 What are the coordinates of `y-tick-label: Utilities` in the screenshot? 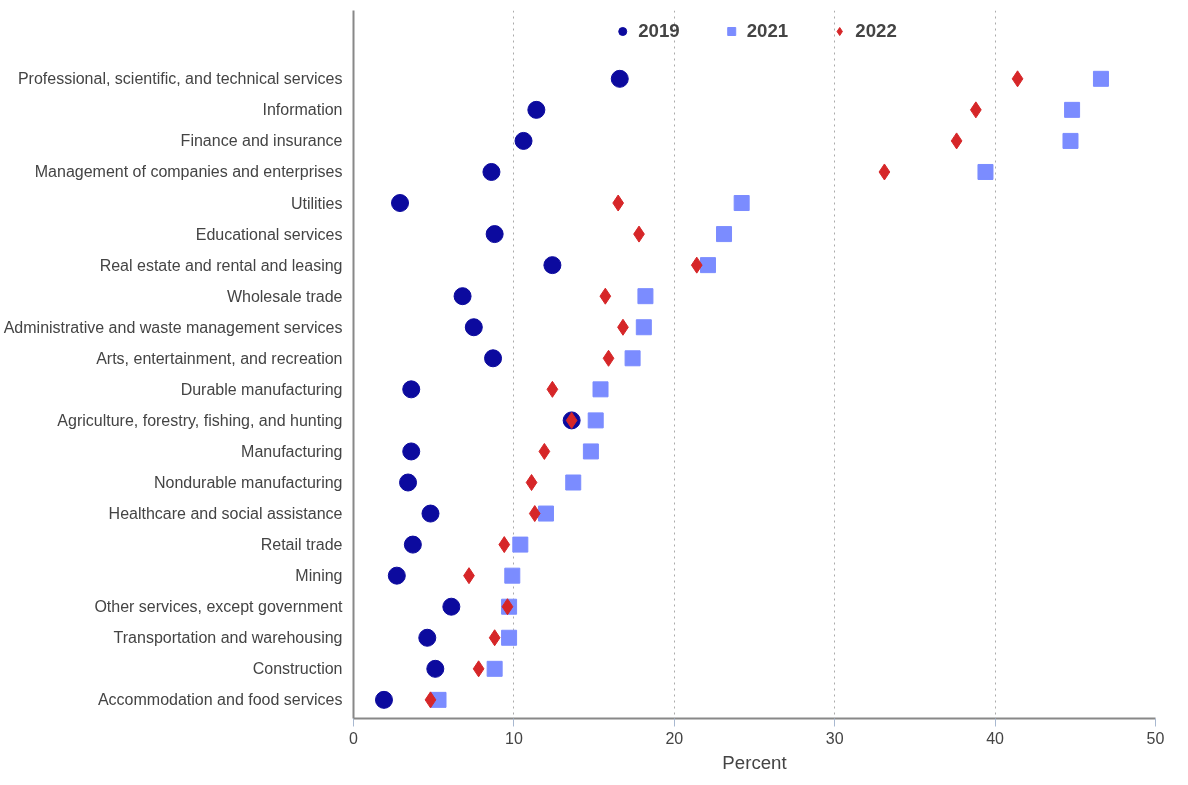 It's located at (316, 203).